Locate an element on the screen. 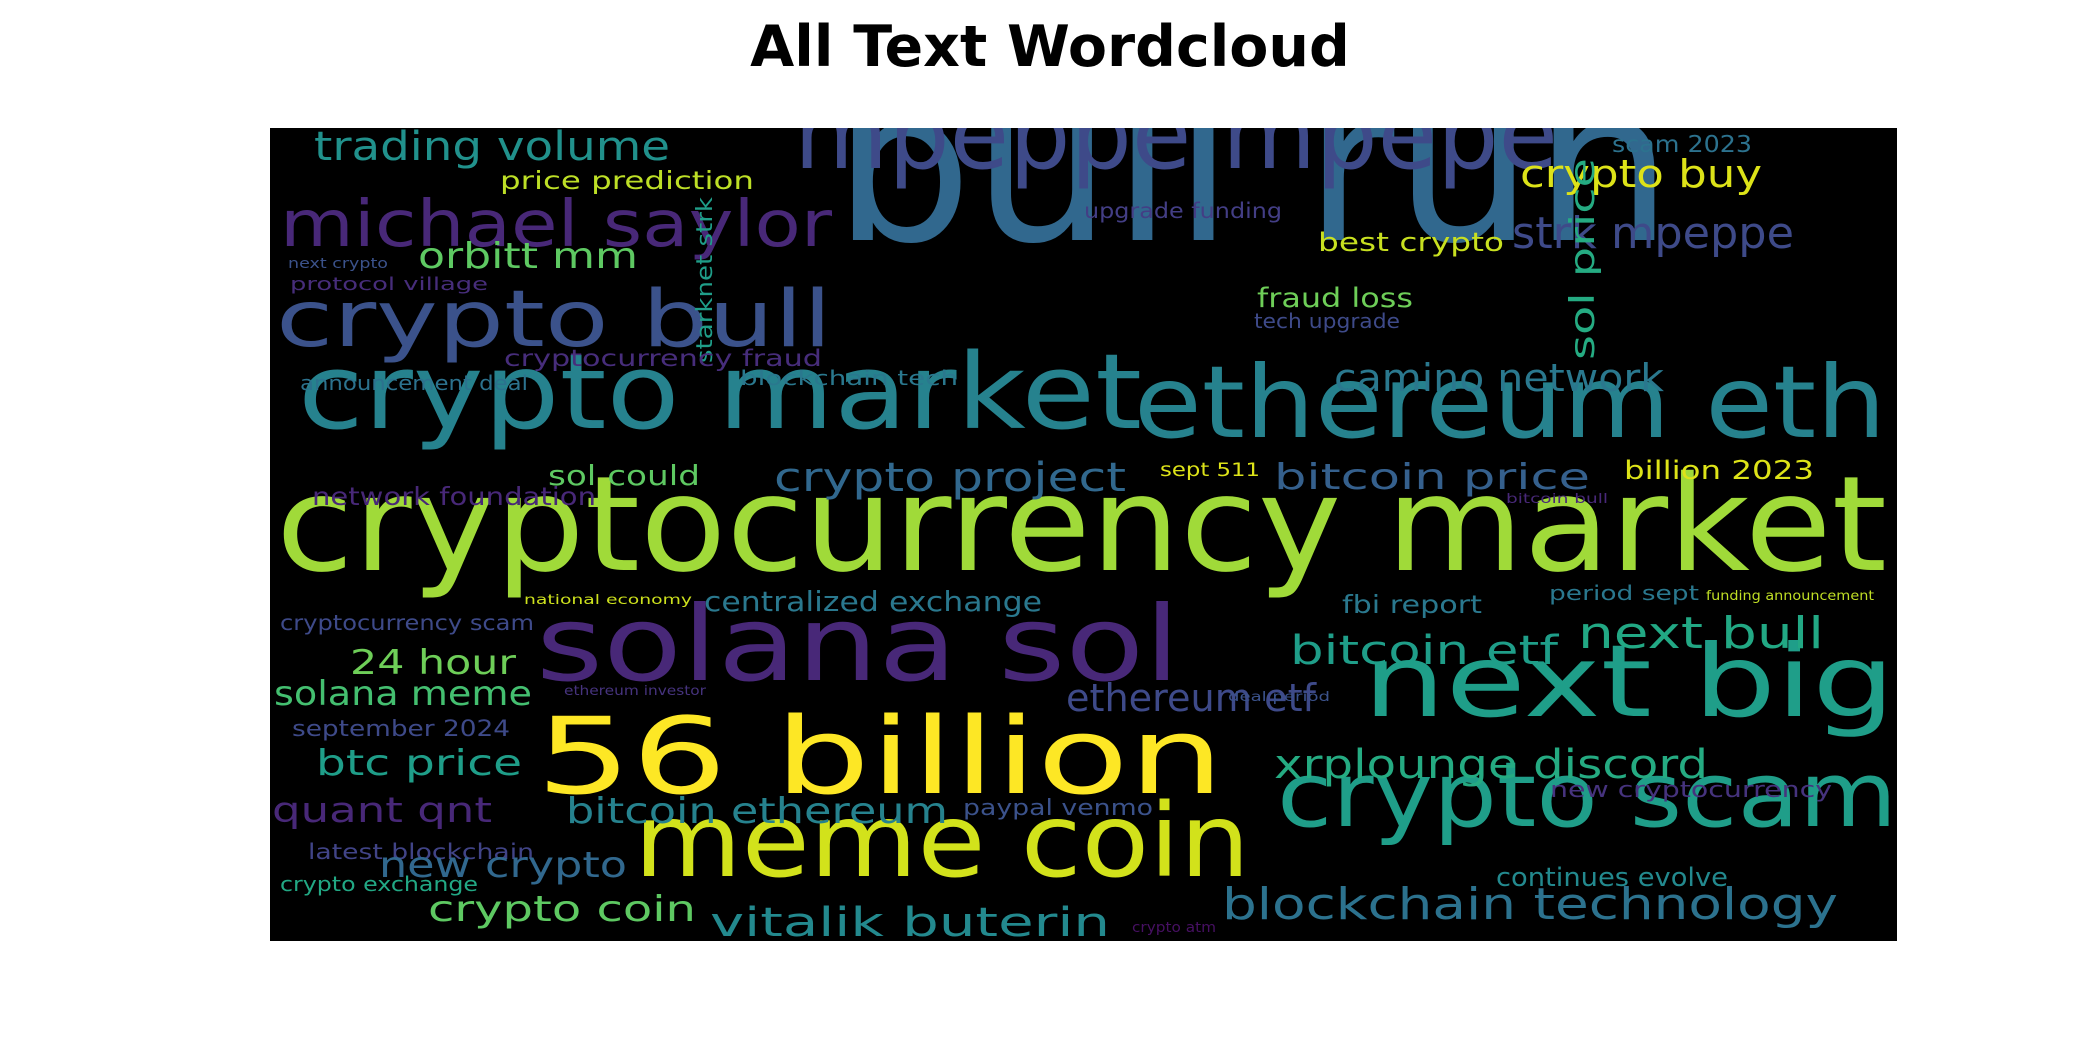 The width and height of the screenshot is (2100, 1050). word-billion-2023: billion 2023 is located at coordinates (1719, 471).